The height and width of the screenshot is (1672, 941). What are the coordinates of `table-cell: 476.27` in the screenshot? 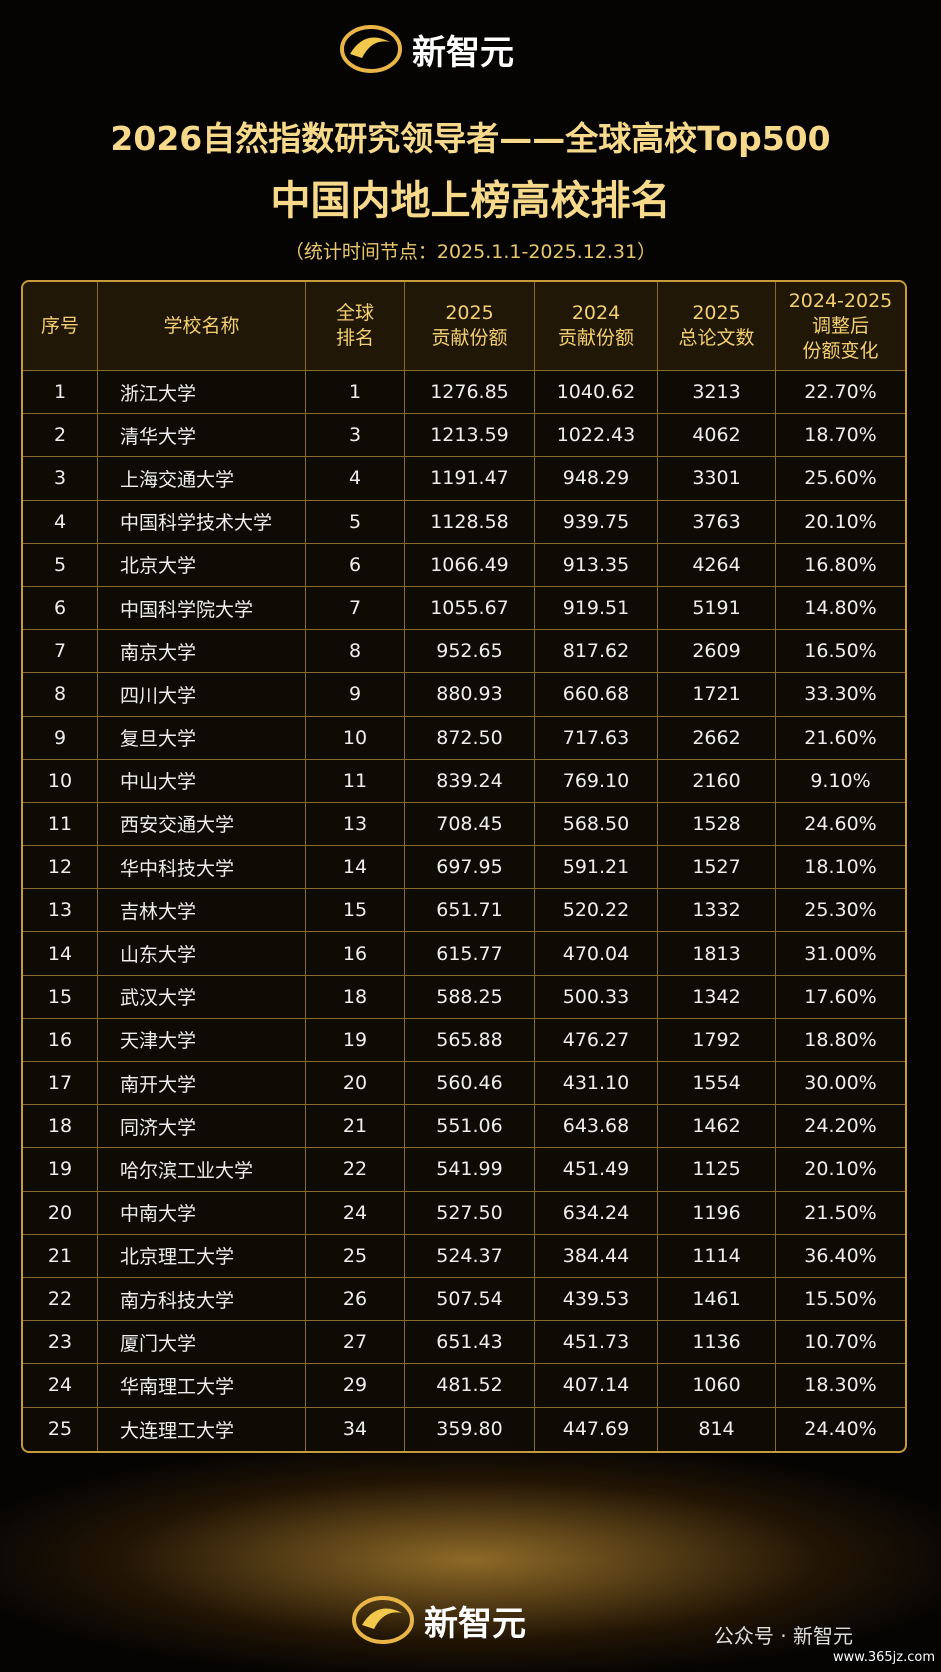 It's located at (596, 1040).